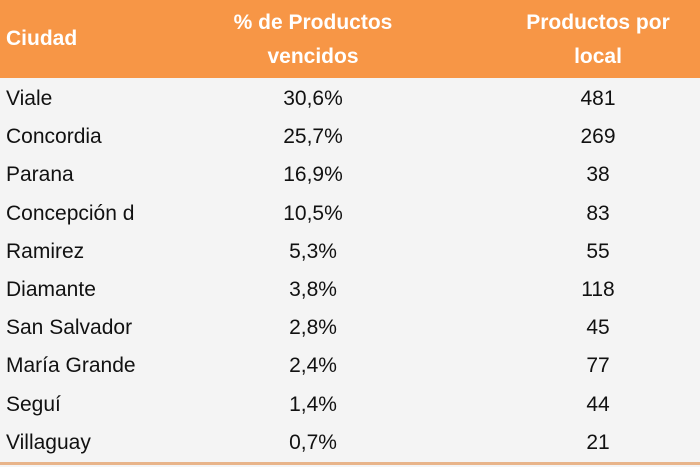 The width and height of the screenshot is (700, 467). Describe the element at coordinates (48, 442) in the screenshot. I see `cell-city: Villaguay` at that location.